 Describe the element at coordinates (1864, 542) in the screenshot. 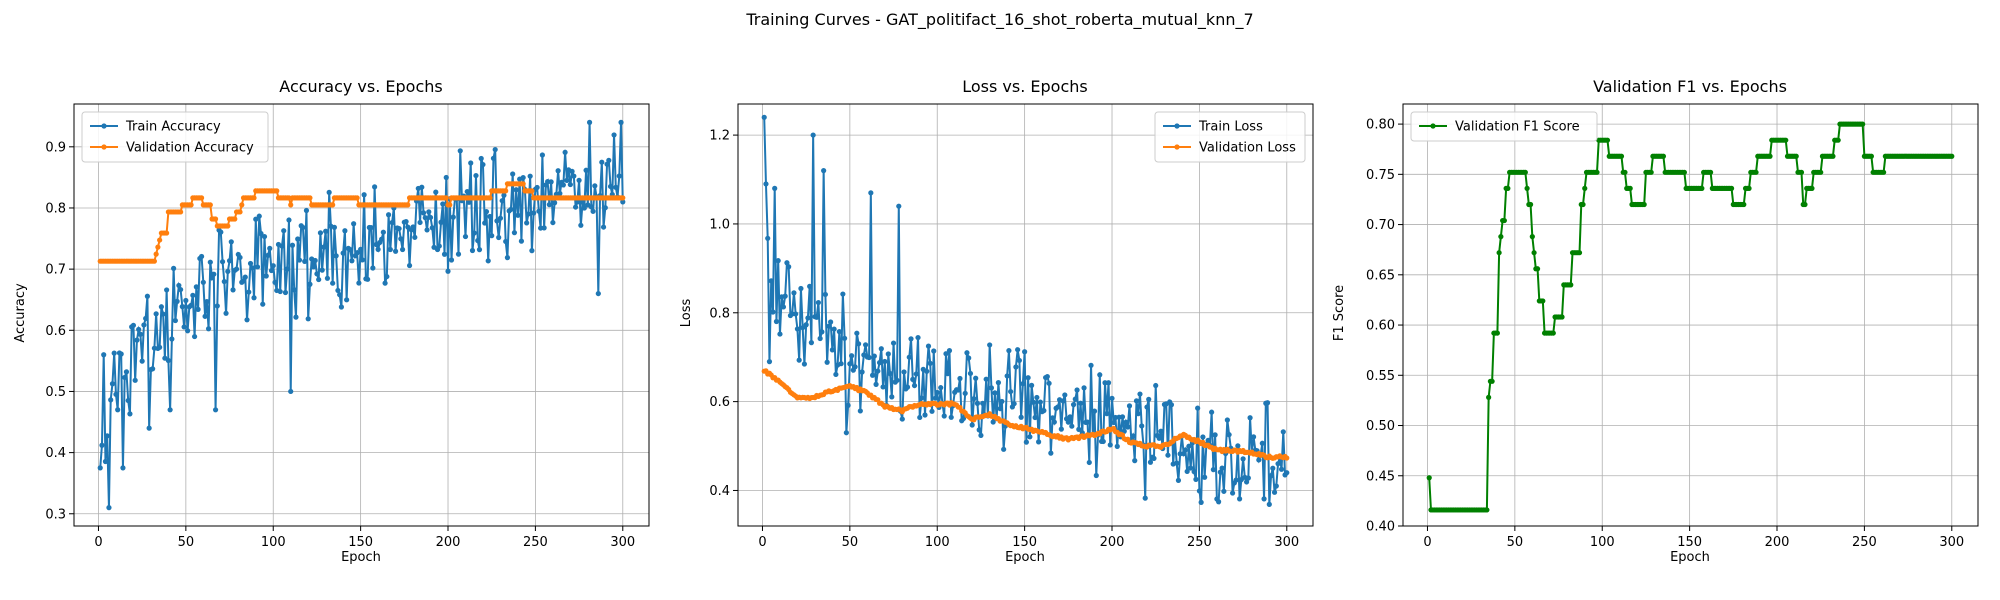

I see `x-tick-label: 250` at that location.